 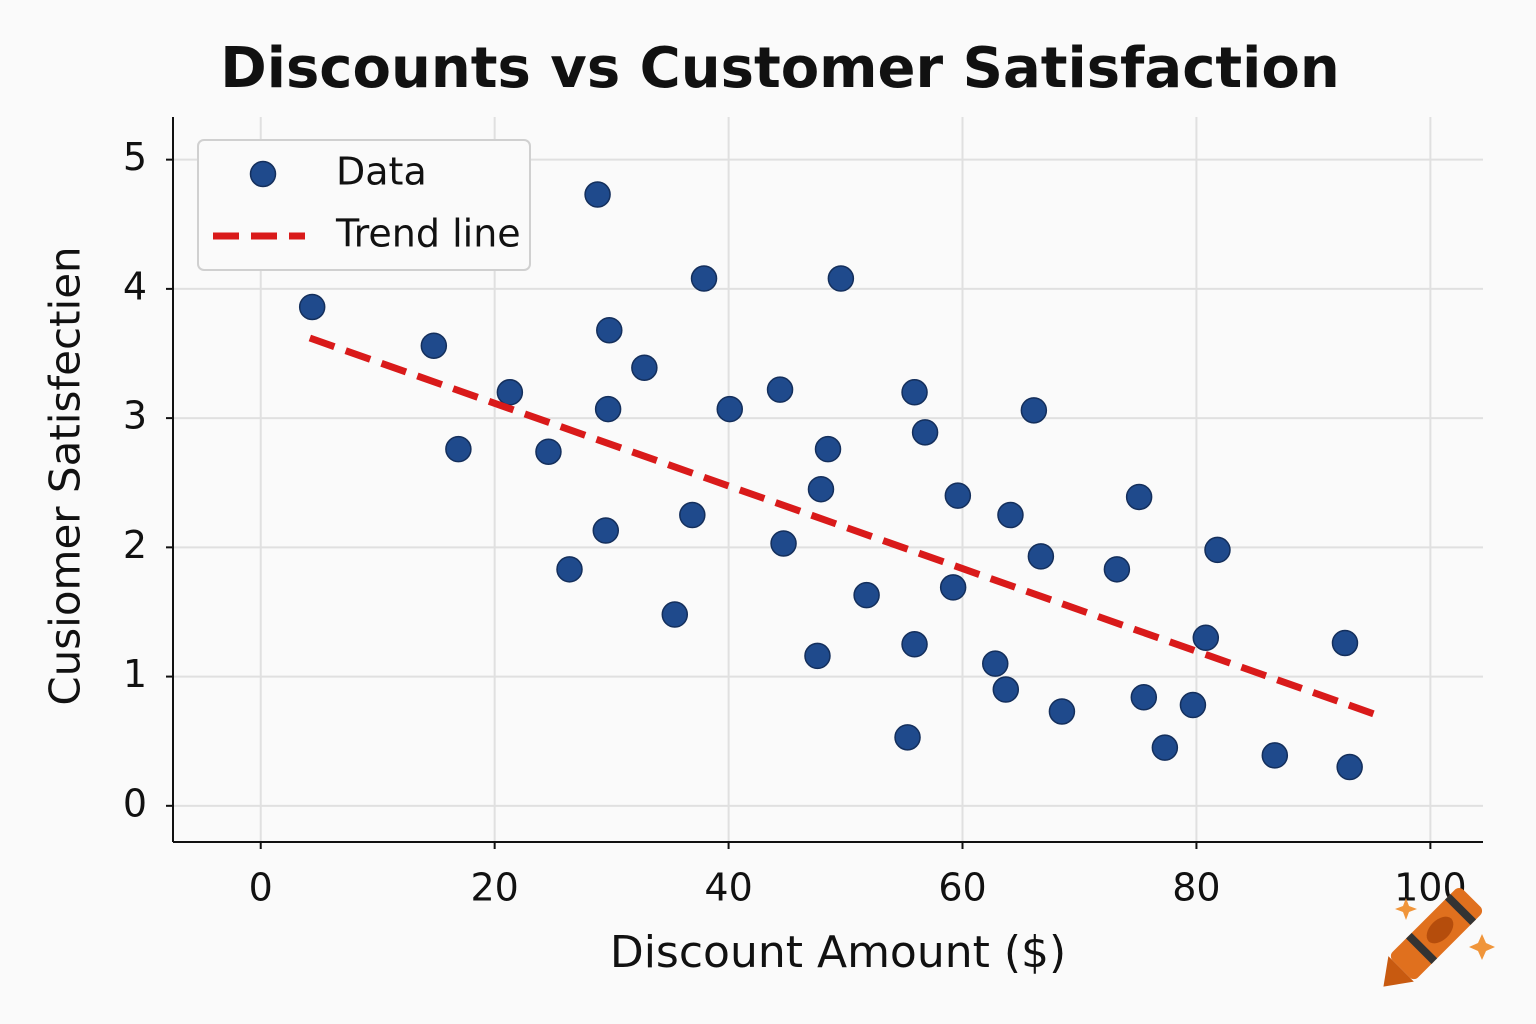 I want to click on y-tick-label: 1, so click(x=135, y=674).